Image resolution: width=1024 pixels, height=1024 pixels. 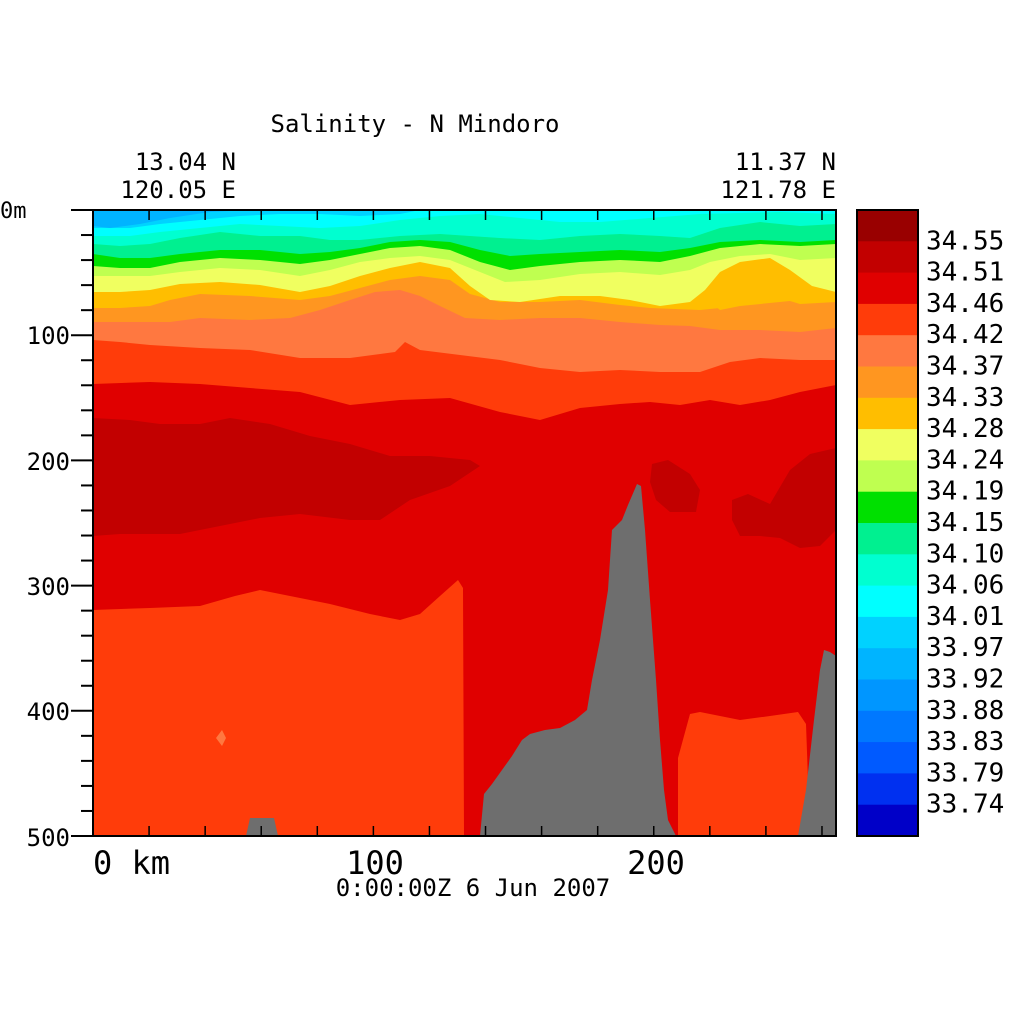 I want to click on colorbar-level-label: 33.74, so click(x=965, y=805).